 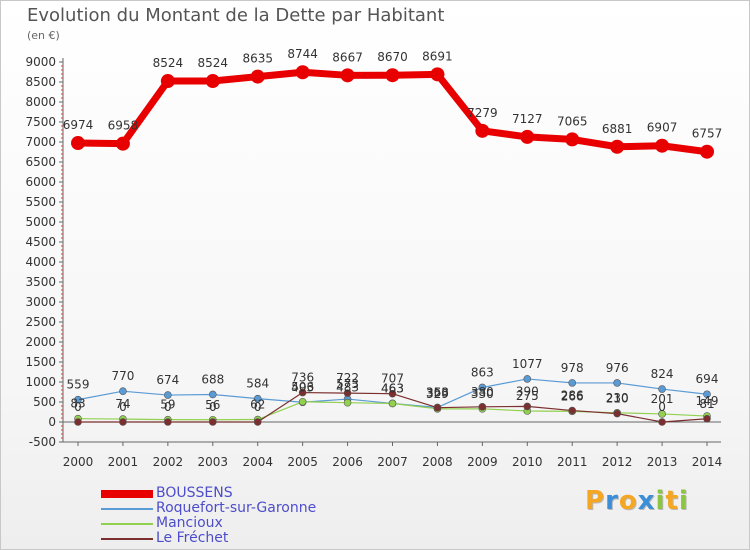 I want to click on data-label-Mancioux: 74, so click(x=122, y=404).